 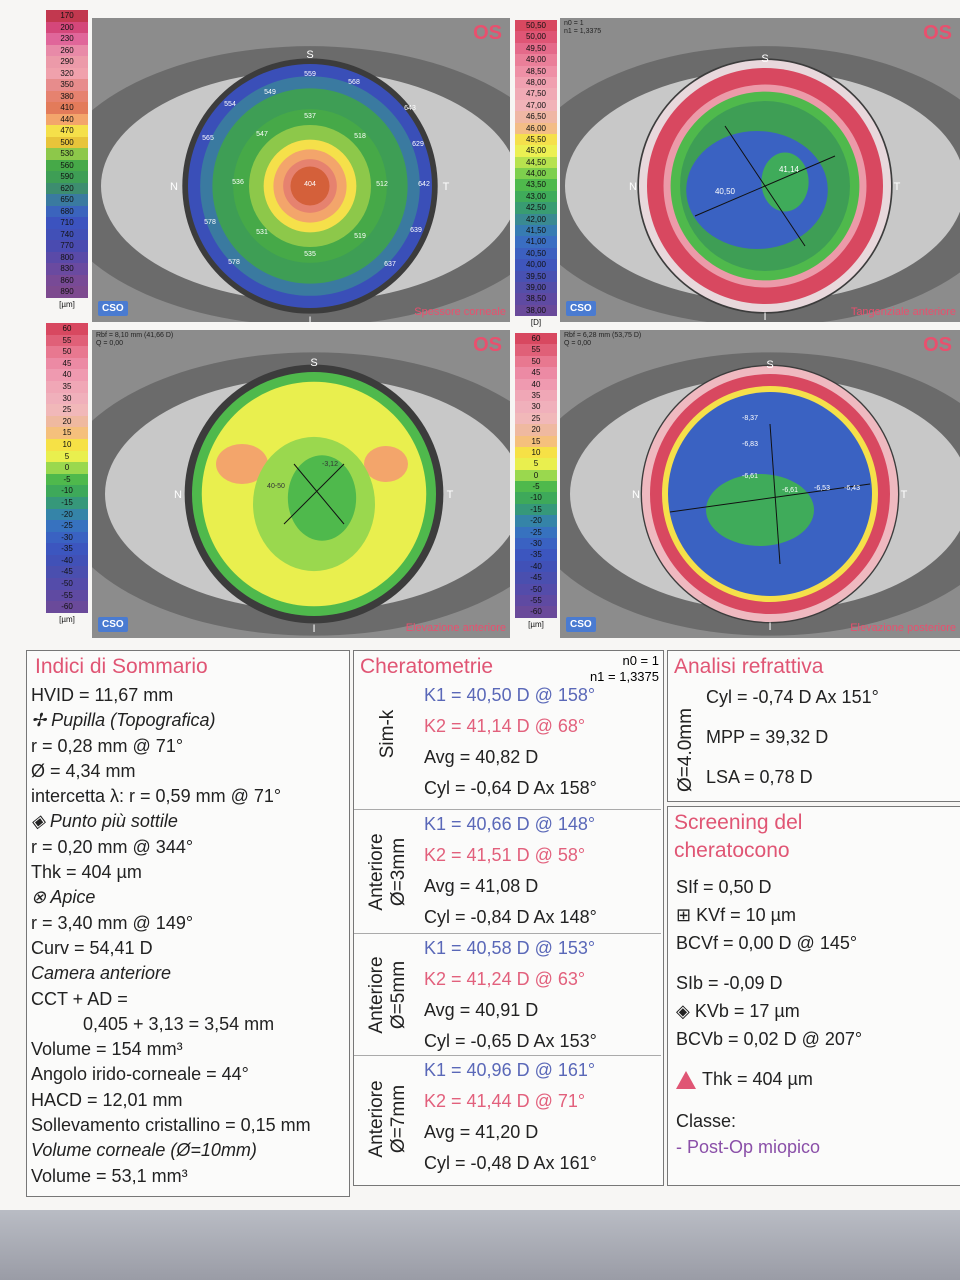 What do you see at coordinates (79, 998) in the screenshot?
I see `summary-line: CCT + AD =` at bounding box center [79, 998].